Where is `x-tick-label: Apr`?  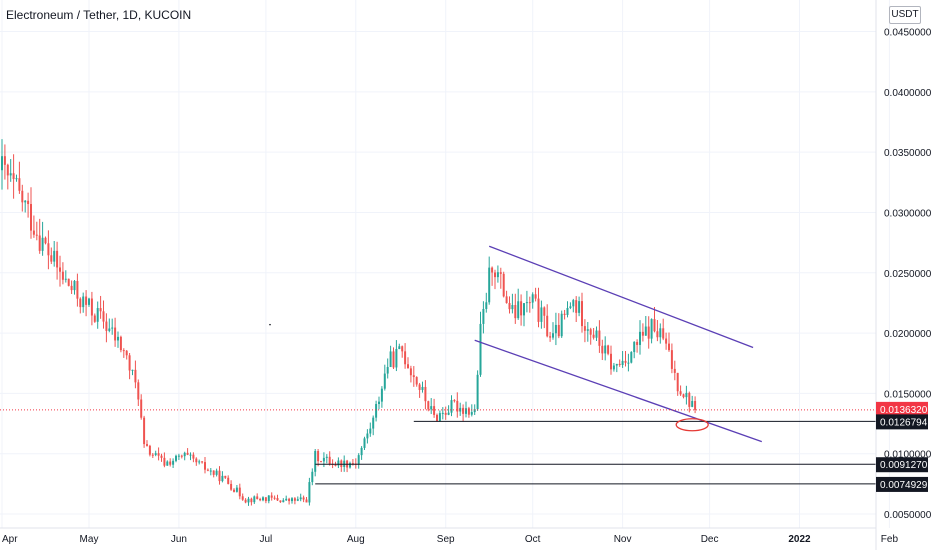 x-tick-label: Apr is located at coordinates (10, 539).